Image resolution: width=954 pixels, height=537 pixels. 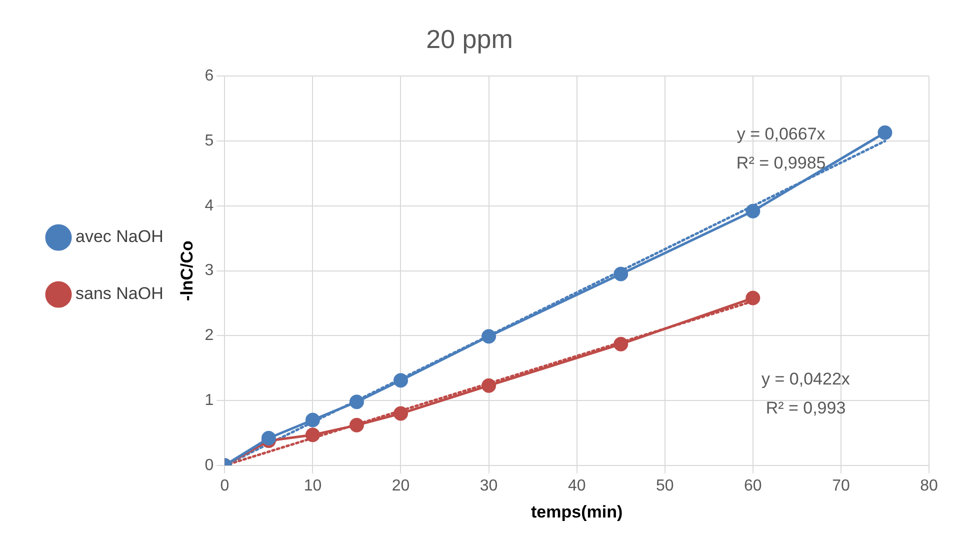 I want to click on x-tick-label: 70, so click(x=841, y=485).